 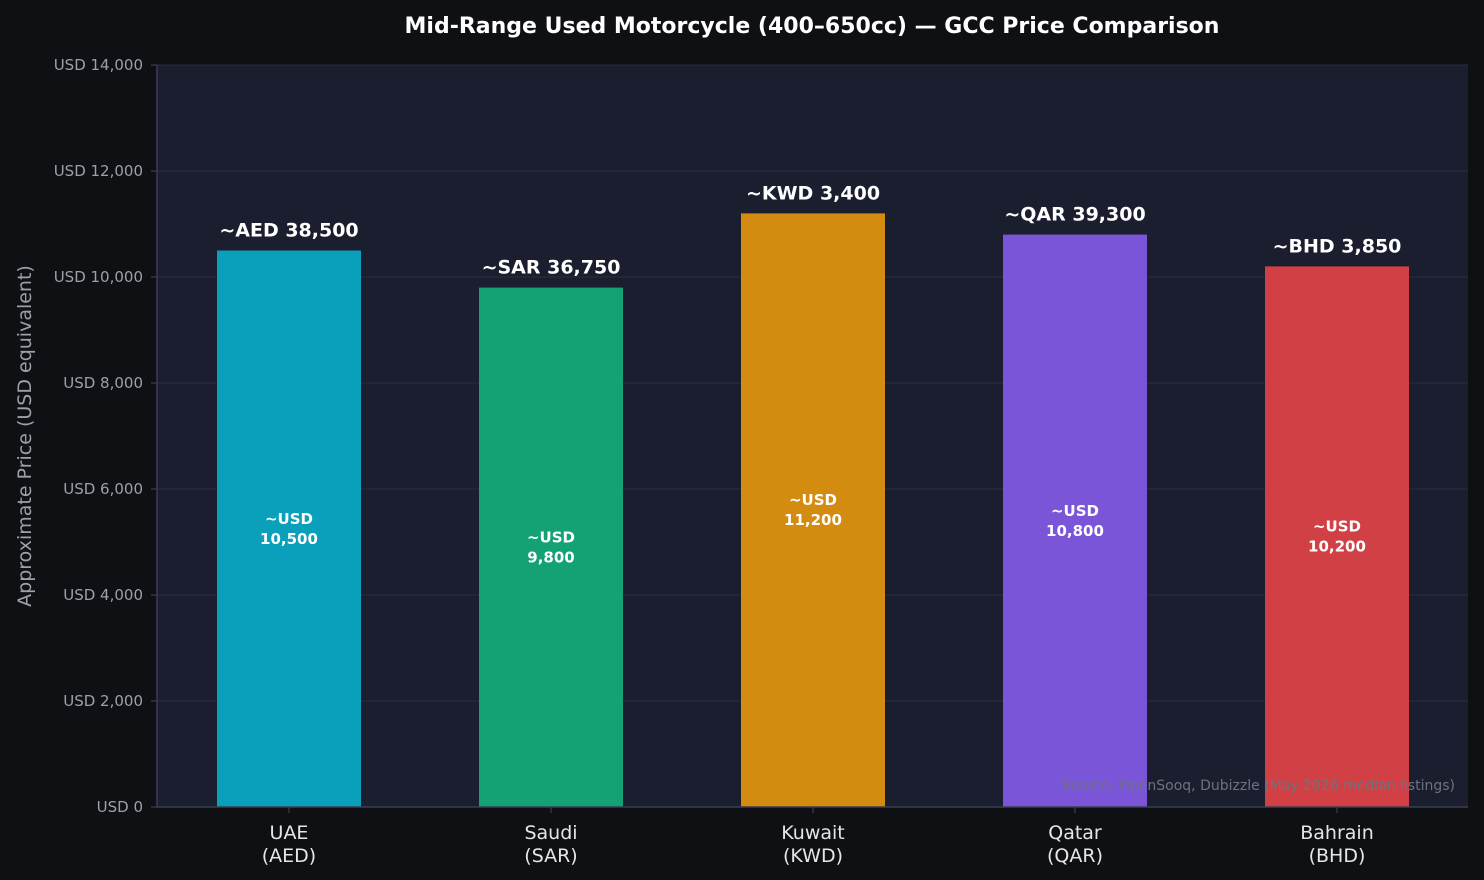 I want to click on x-tick-label: UAE, so click(x=289, y=833).